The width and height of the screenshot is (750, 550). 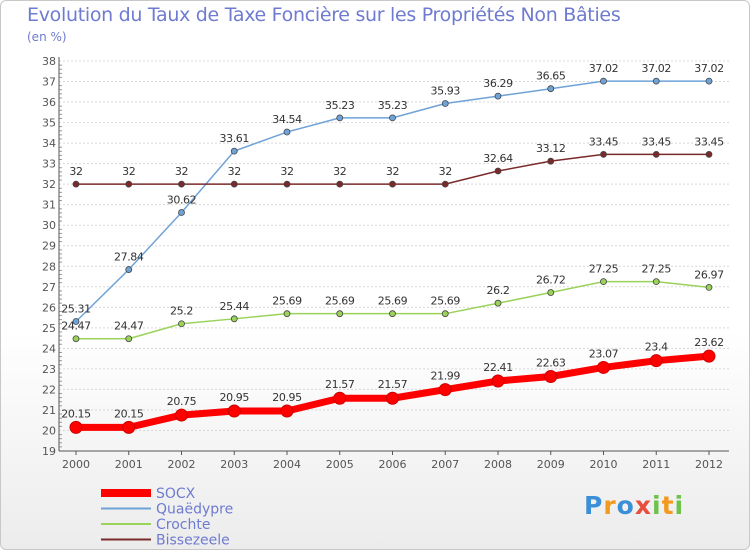 What do you see at coordinates (604, 464) in the screenshot?
I see `x-tick-label: 2010` at bounding box center [604, 464].